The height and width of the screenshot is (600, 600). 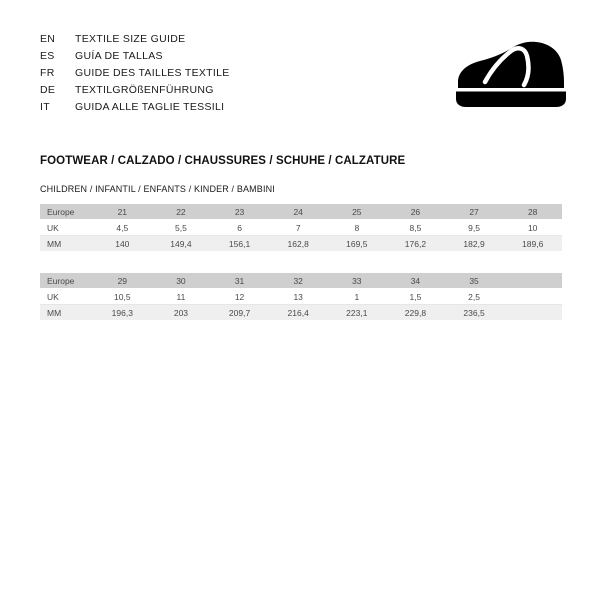 I want to click on table-cell: 229,8, so click(x=415, y=312).